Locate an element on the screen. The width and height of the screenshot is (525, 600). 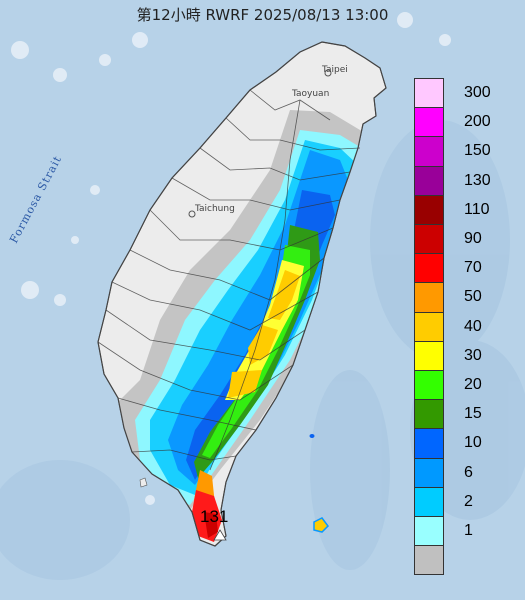
max-value-marker is located at coordinates (220, 535).